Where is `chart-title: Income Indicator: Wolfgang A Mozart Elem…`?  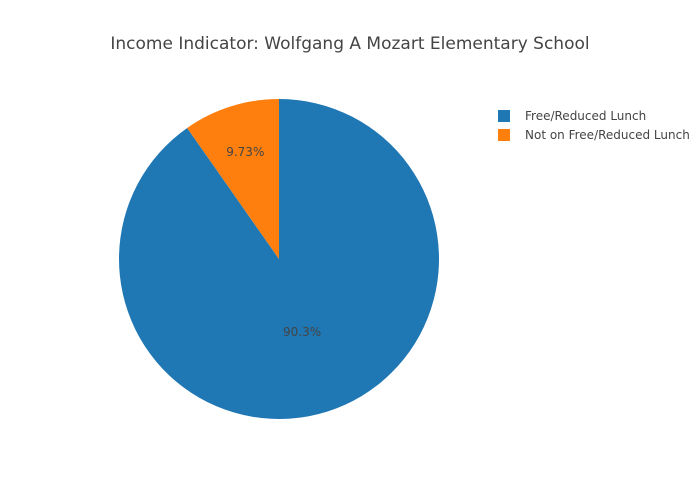 chart-title: Income Indicator: Wolfgang A Mozart Elem… is located at coordinates (350, 44).